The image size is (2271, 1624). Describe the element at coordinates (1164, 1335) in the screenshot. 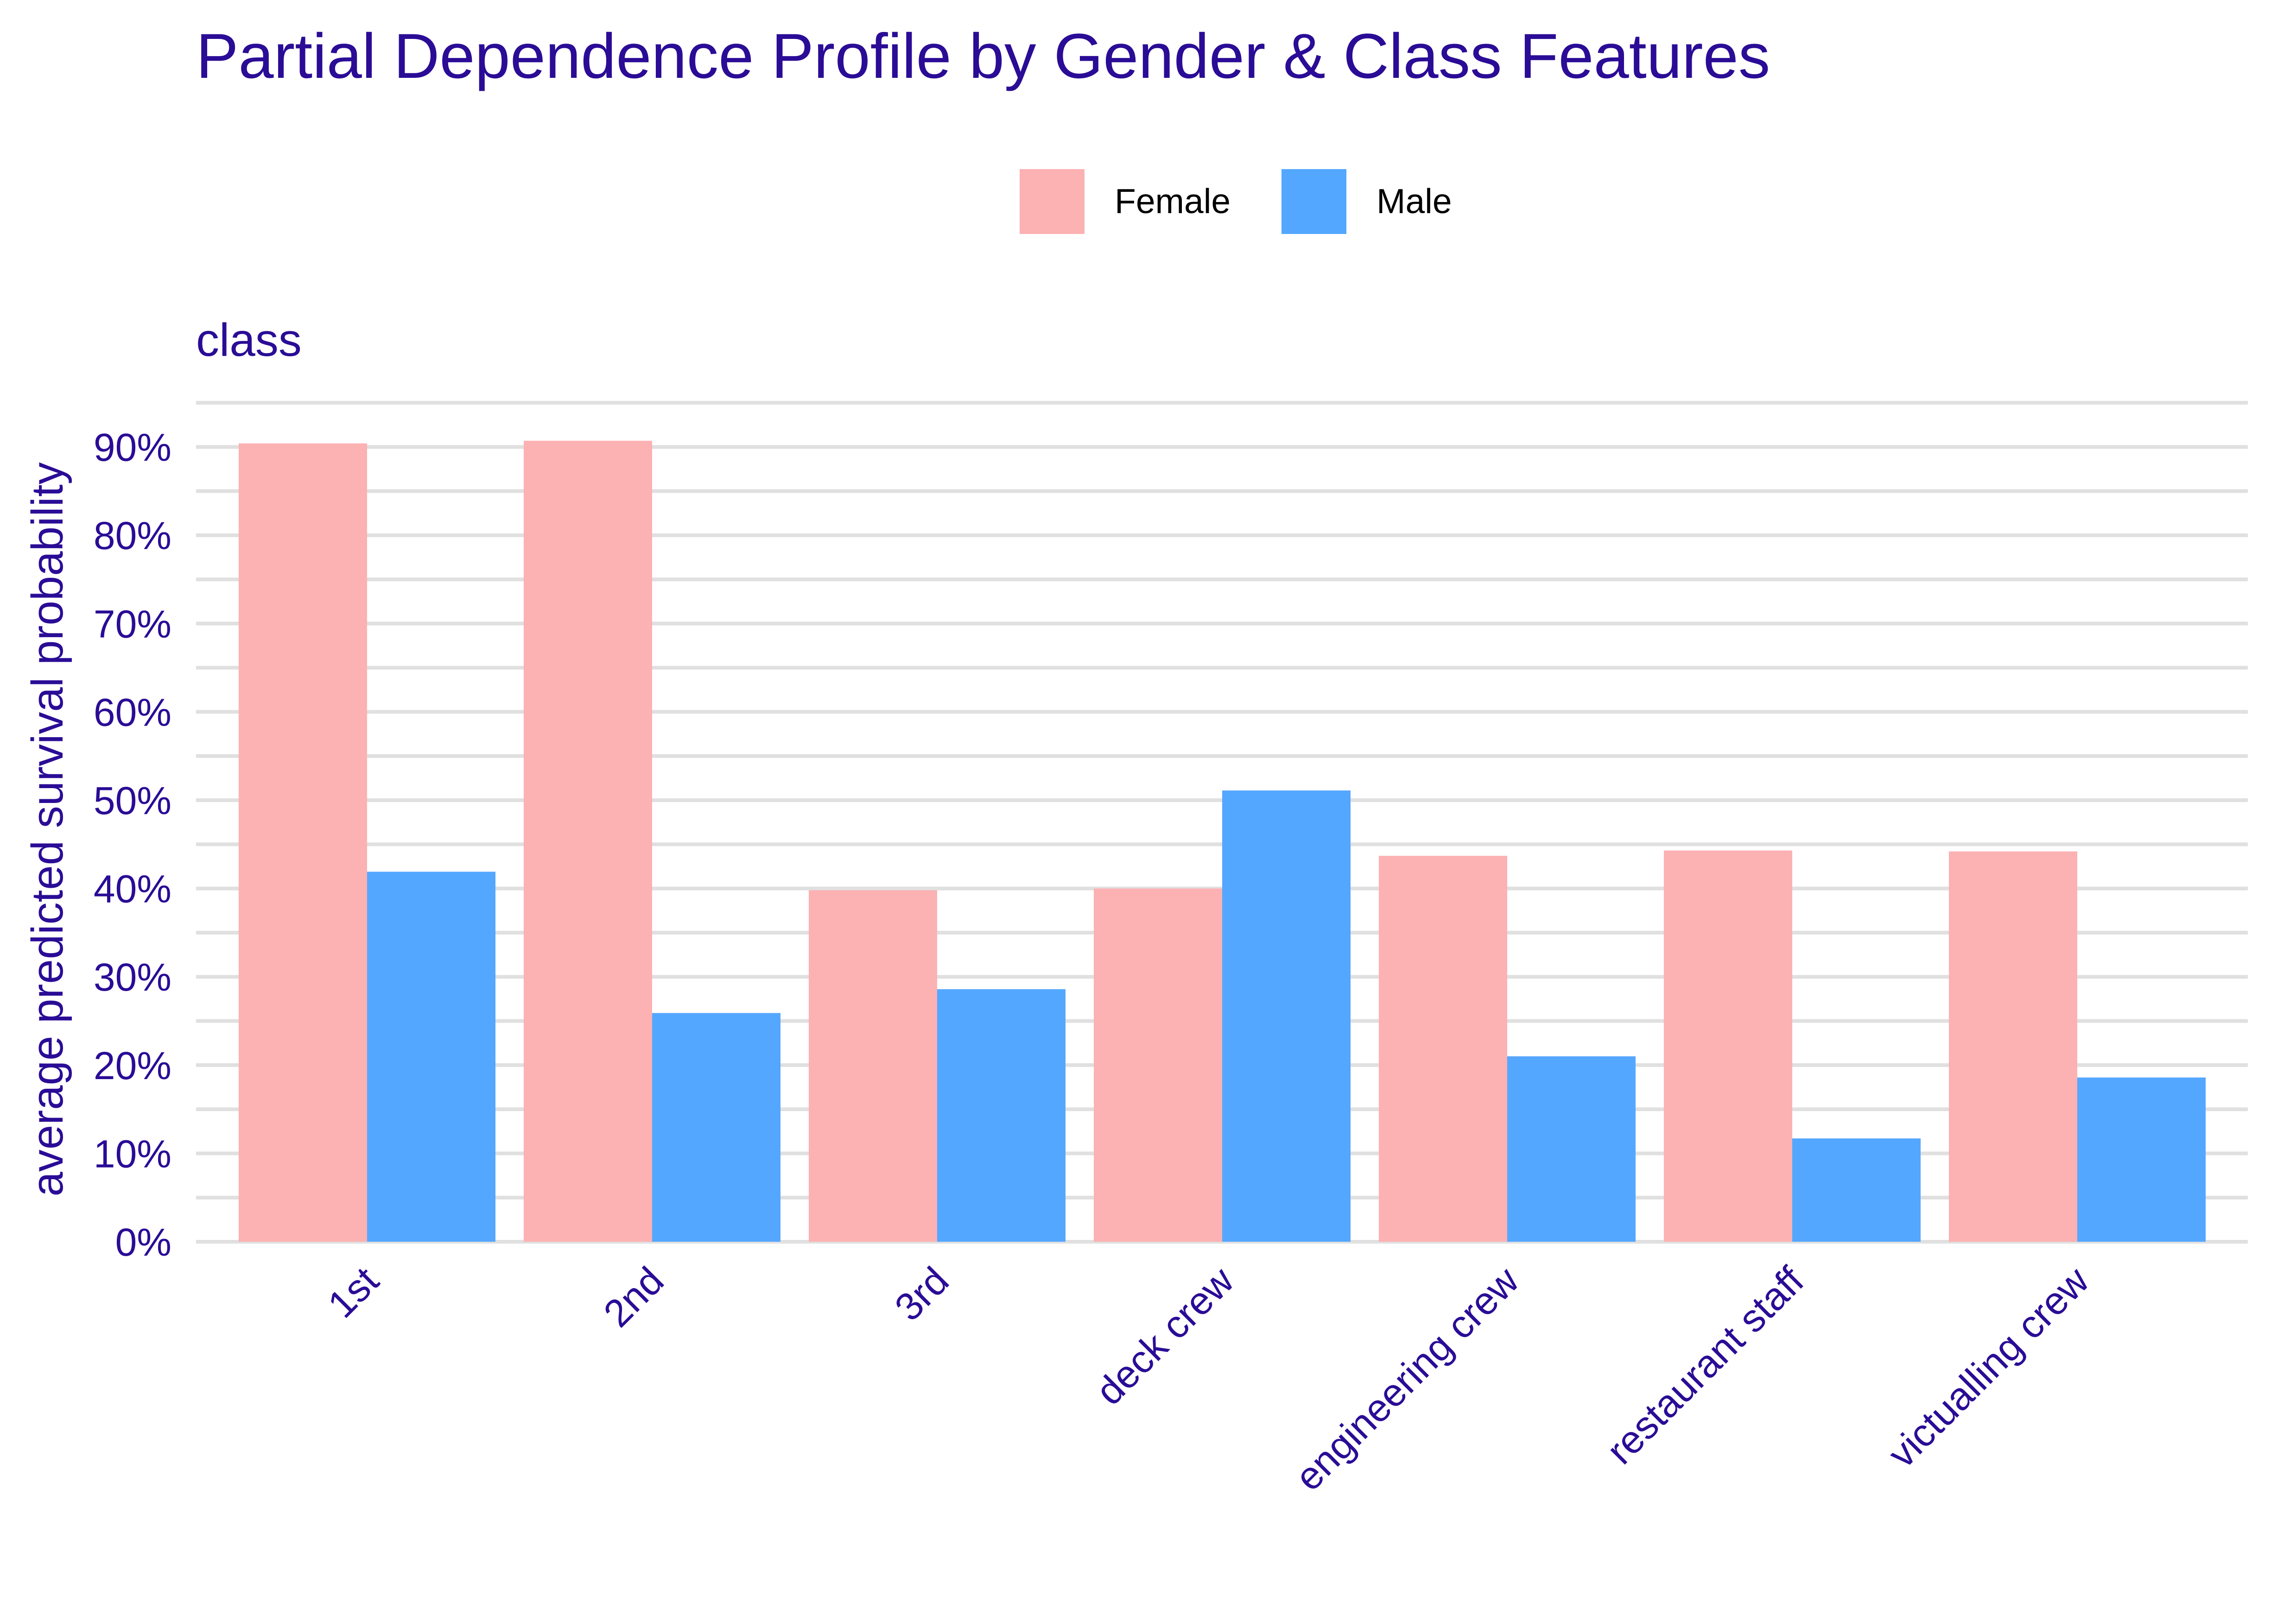

I see `x-tick-label: deck crew` at that location.